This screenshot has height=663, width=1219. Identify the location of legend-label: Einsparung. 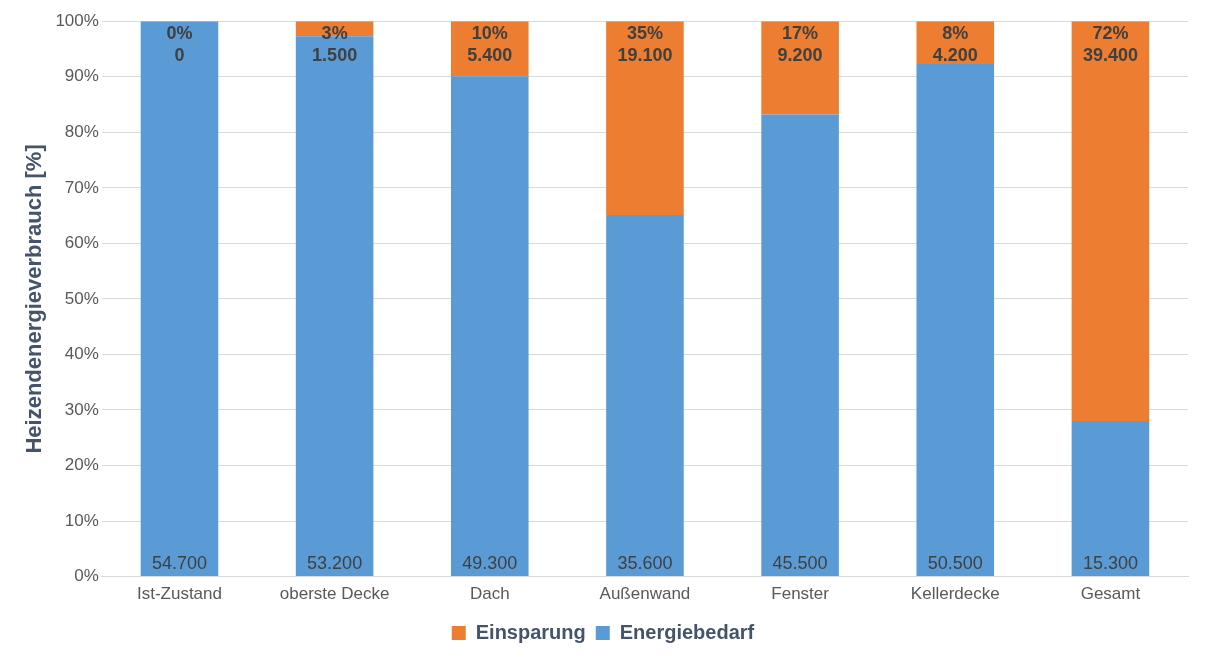
(530, 631).